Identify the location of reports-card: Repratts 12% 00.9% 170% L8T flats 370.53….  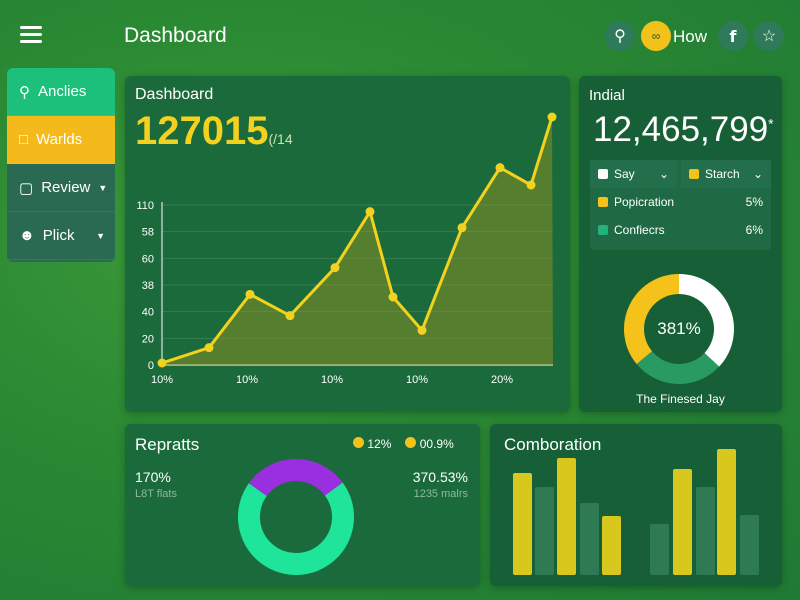
(302, 505).